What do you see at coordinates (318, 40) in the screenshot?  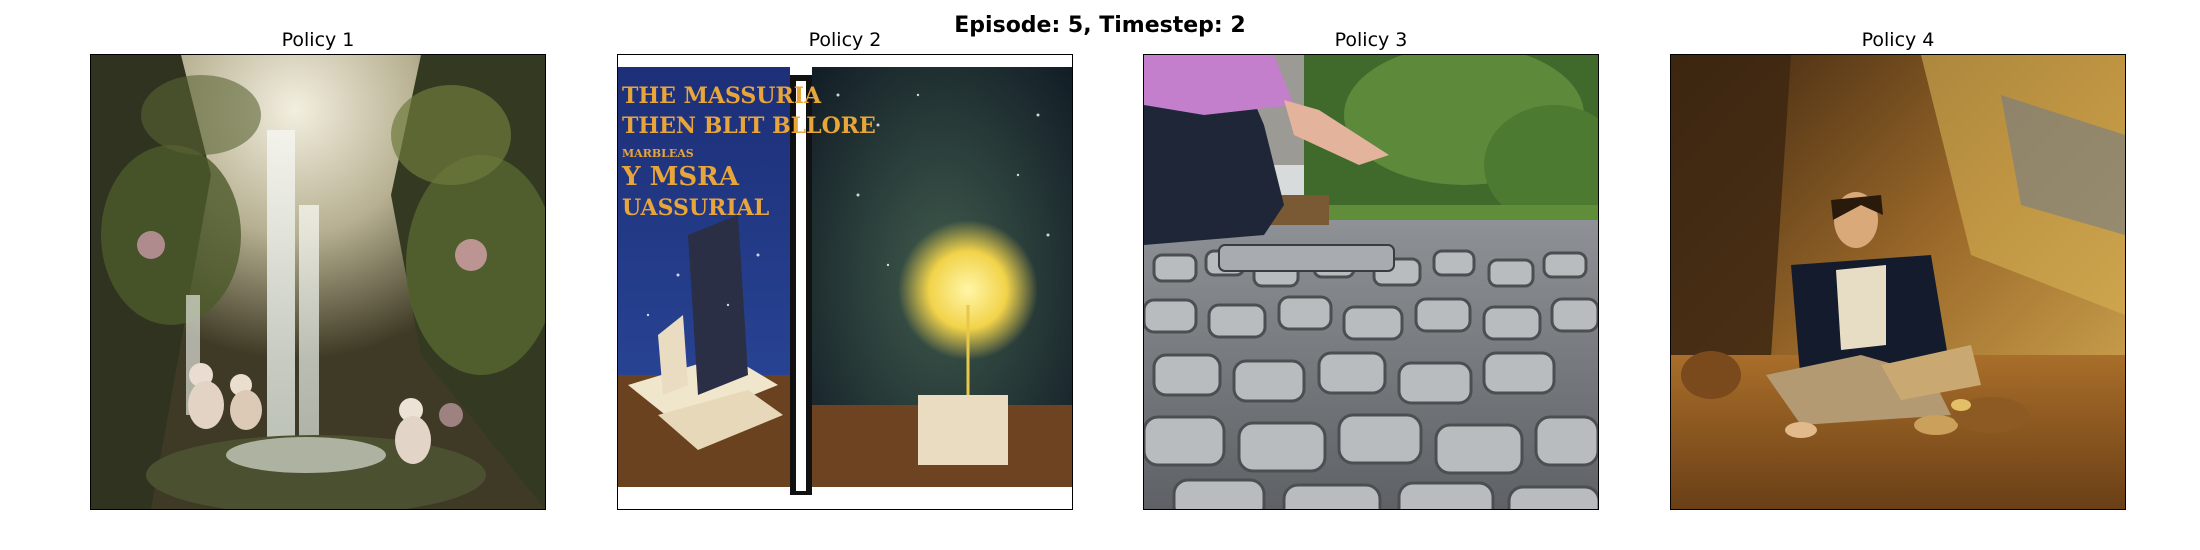 I see `panel-title-1: Policy 1` at bounding box center [318, 40].